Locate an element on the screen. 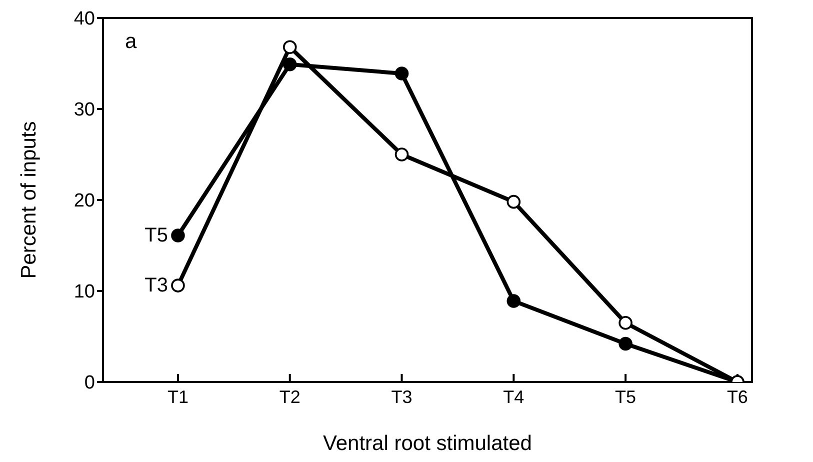 This screenshot has height=462, width=813. x-axis-title: Ventral root stimulated is located at coordinates (427, 443).